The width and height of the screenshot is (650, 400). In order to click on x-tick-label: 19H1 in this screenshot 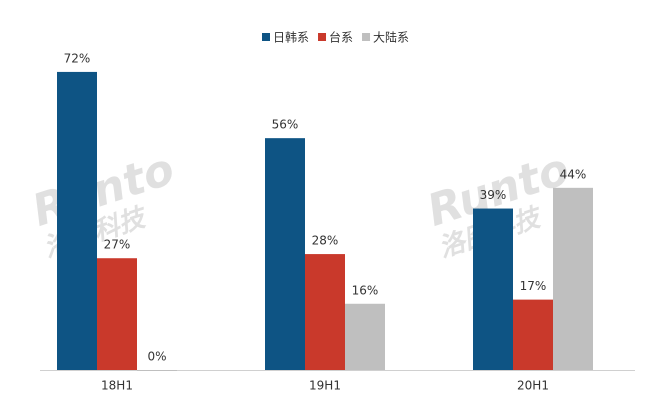, I will do `click(325, 386)`.